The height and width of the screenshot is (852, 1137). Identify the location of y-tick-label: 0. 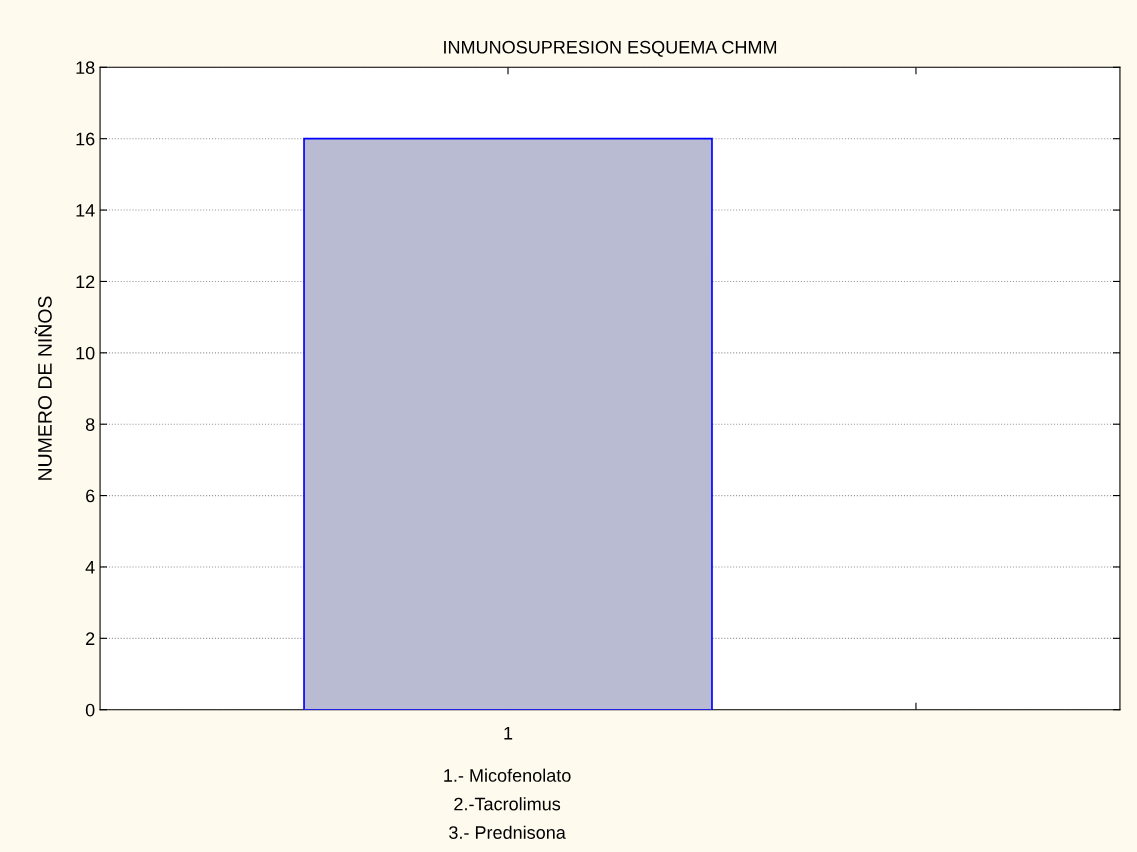
(90, 710).